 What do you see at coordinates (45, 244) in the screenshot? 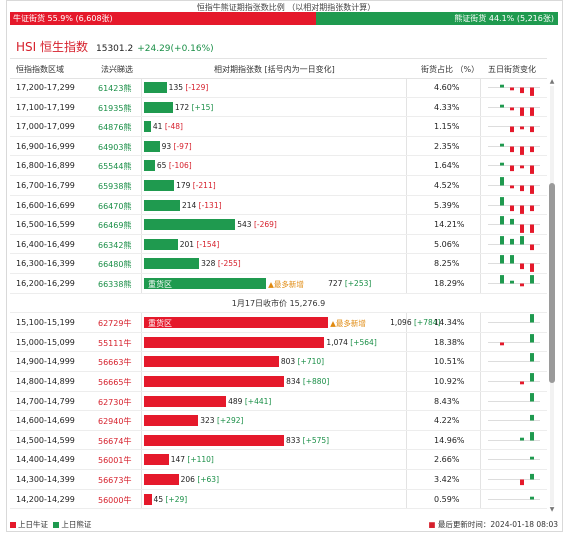
I see `range-cell: 16,400-16,499` at bounding box center [45, 244].